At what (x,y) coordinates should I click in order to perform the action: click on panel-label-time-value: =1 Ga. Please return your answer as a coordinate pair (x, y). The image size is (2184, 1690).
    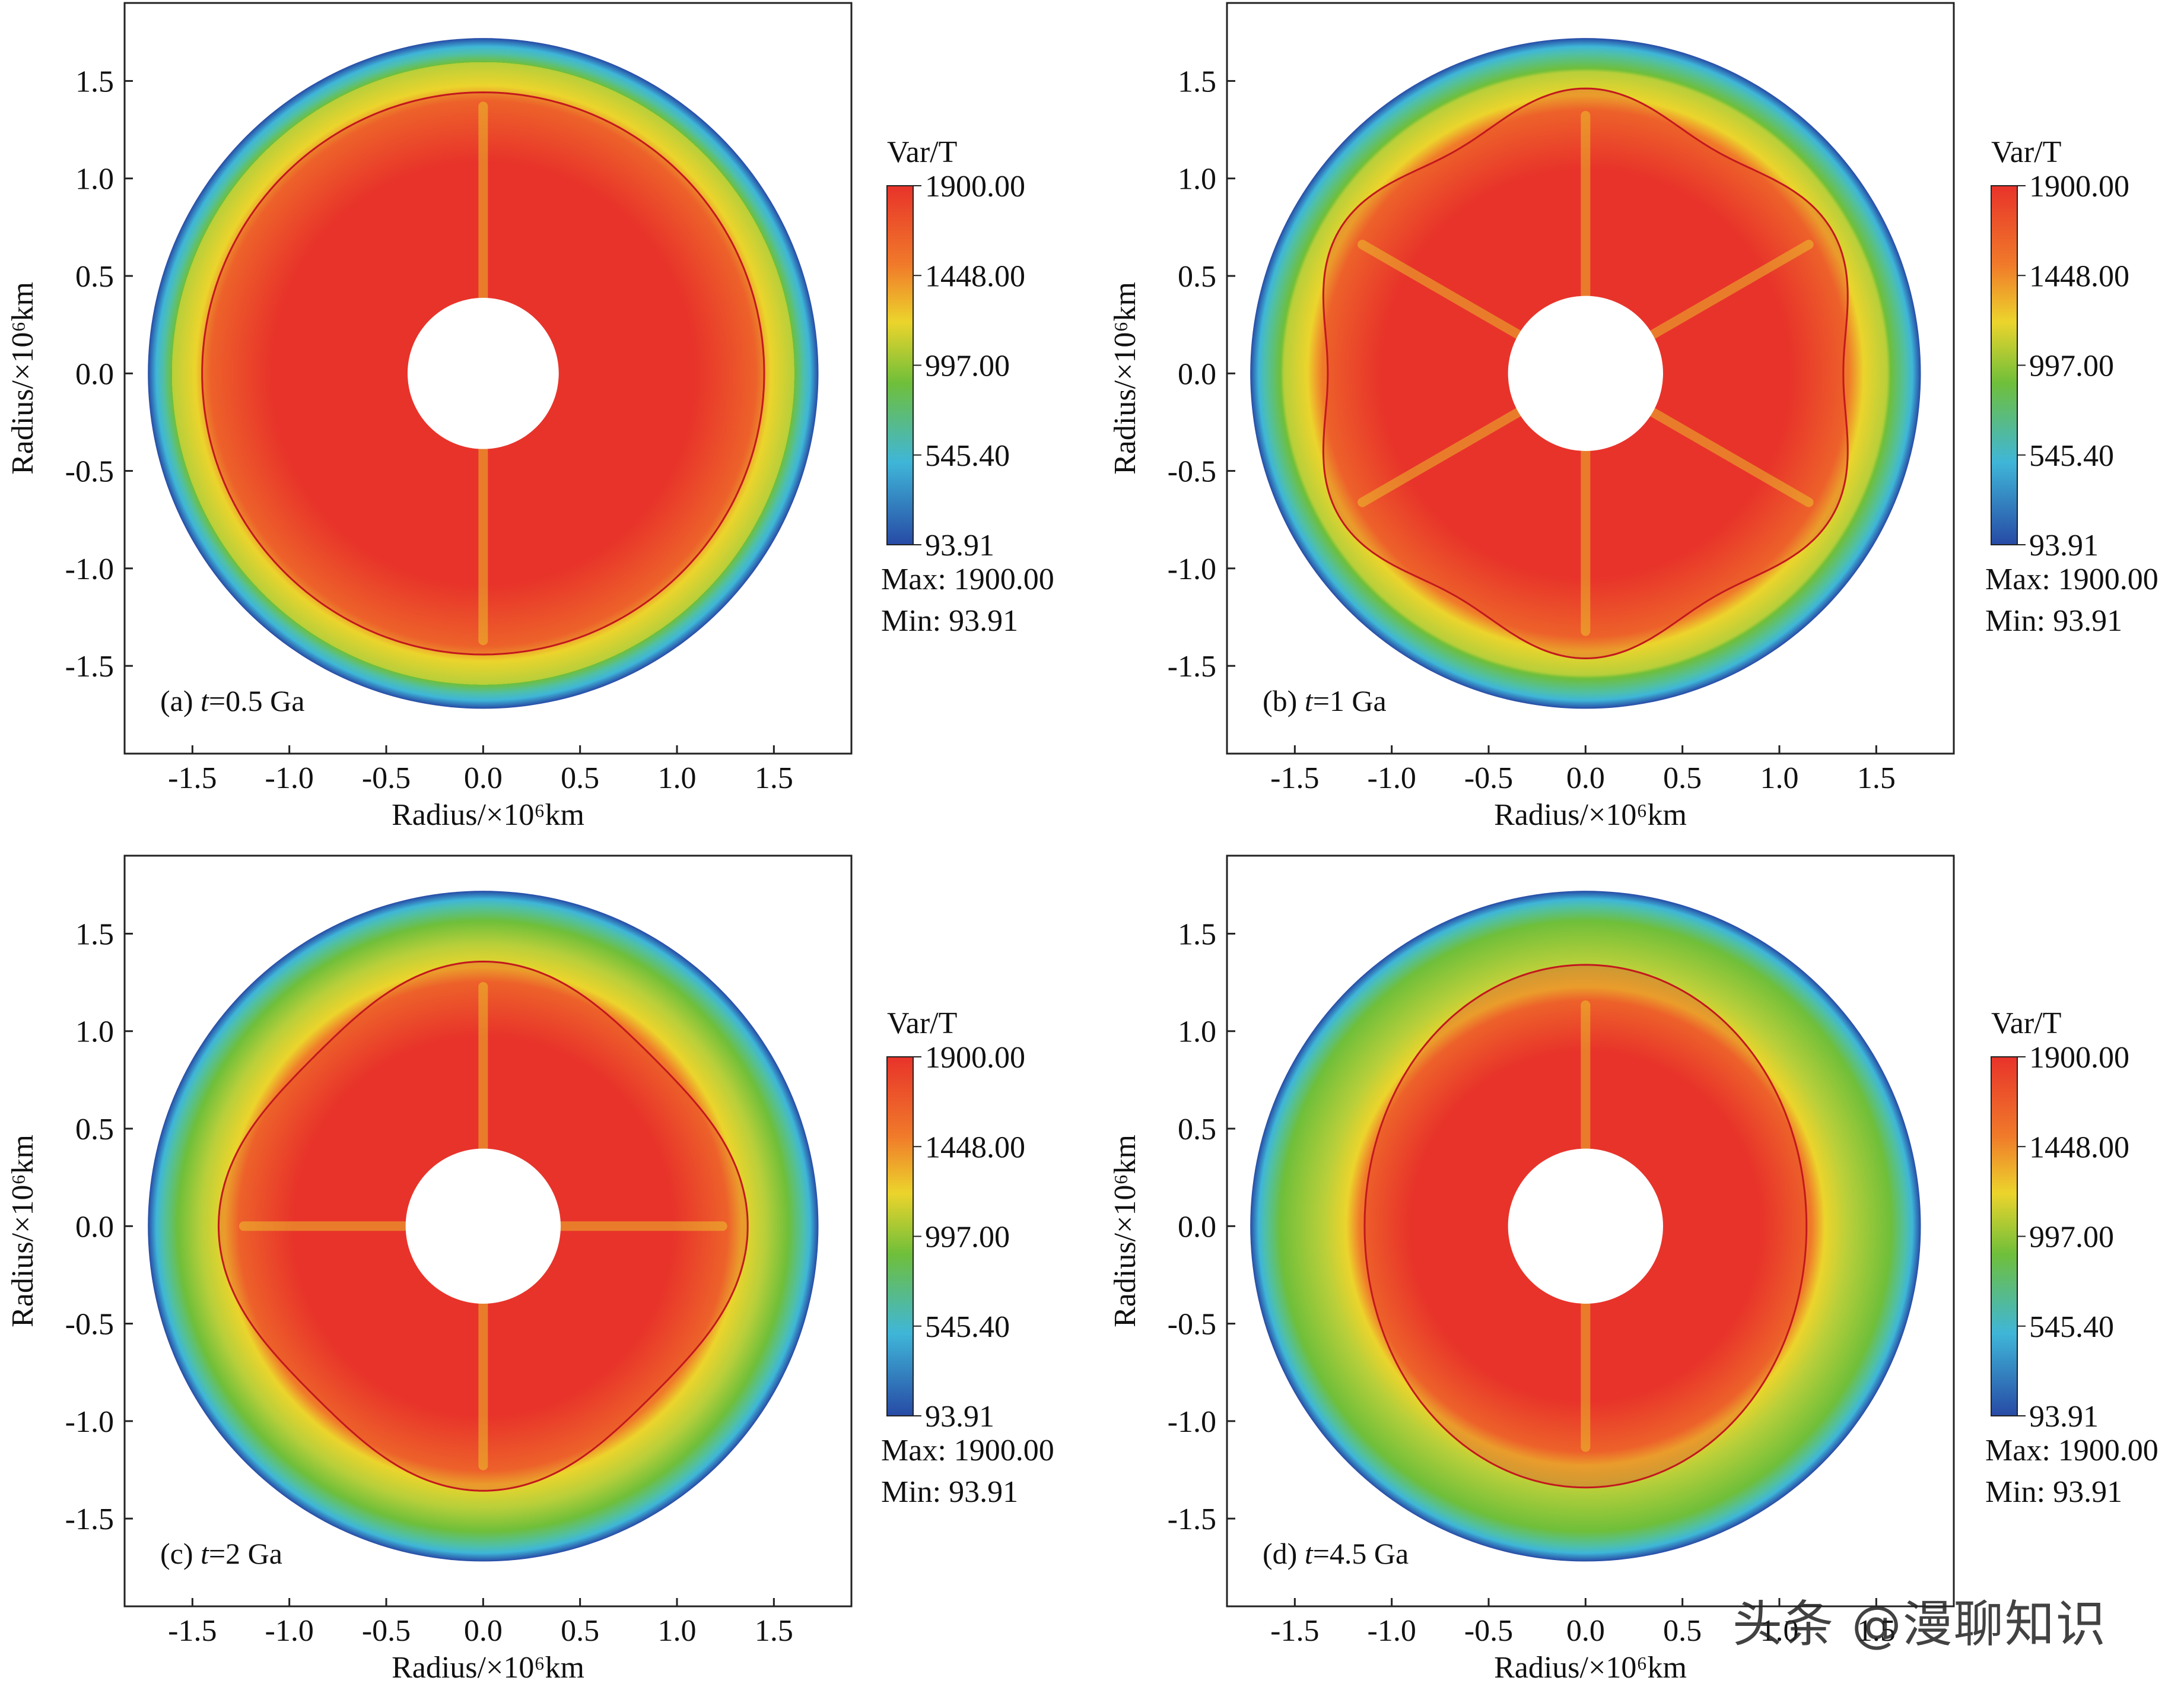
    Looking at the image, I should click on (1350, 700).